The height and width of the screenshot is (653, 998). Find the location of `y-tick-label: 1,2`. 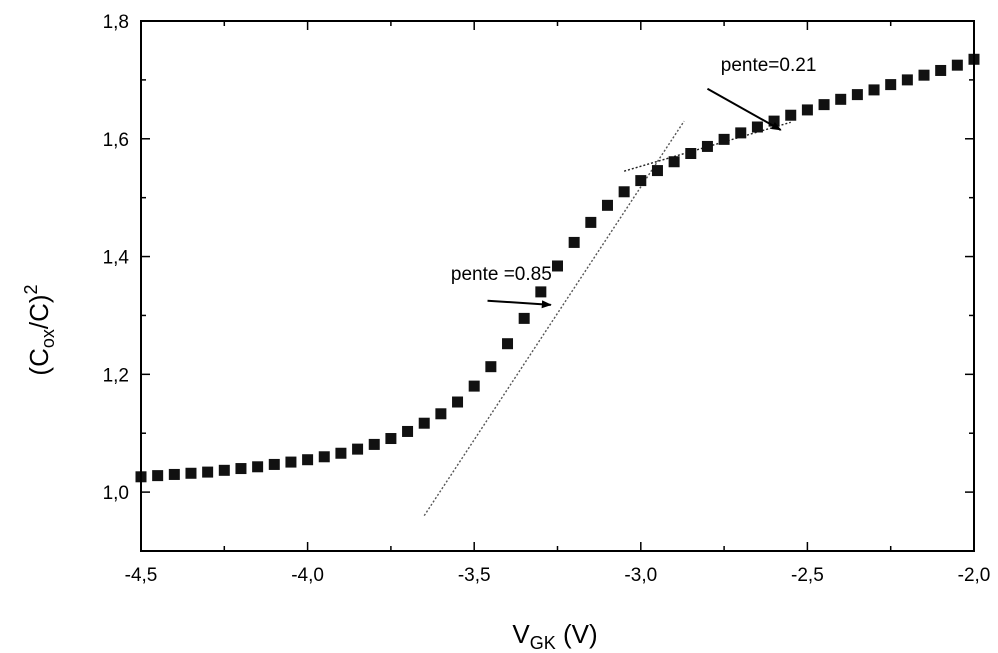

y-tick-label: 1,2 is located at coordinates (116, 375).